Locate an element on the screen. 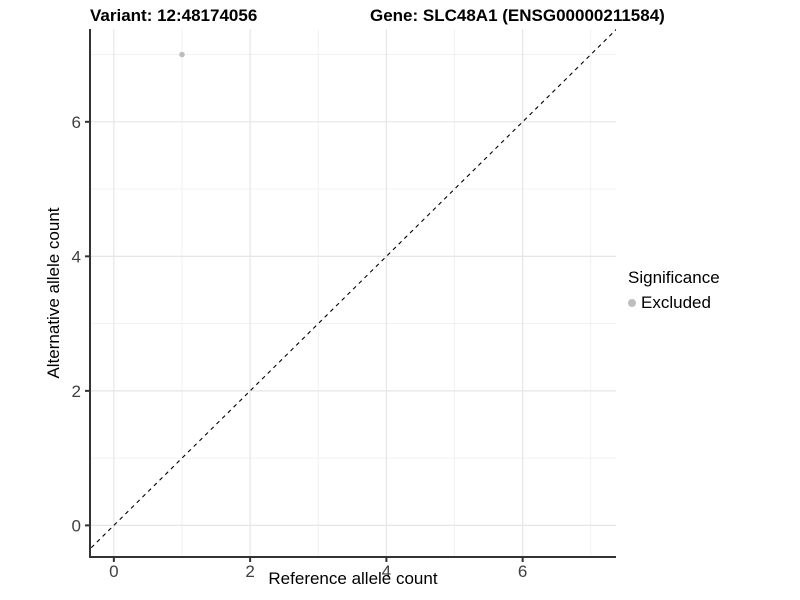  data-point is located at coordinates (182, 54).